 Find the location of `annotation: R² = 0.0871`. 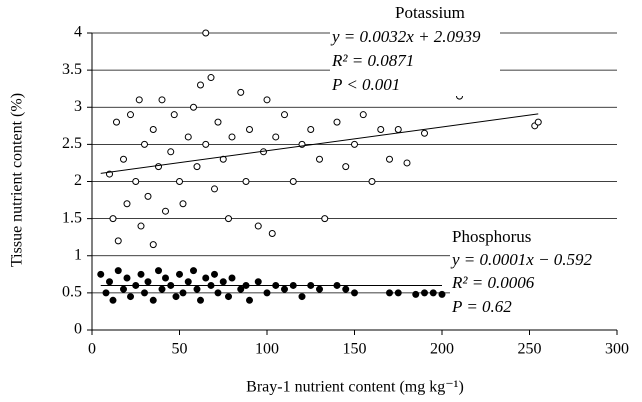

annotation: R² = 0.0871 is located at coordinates (372, 60).